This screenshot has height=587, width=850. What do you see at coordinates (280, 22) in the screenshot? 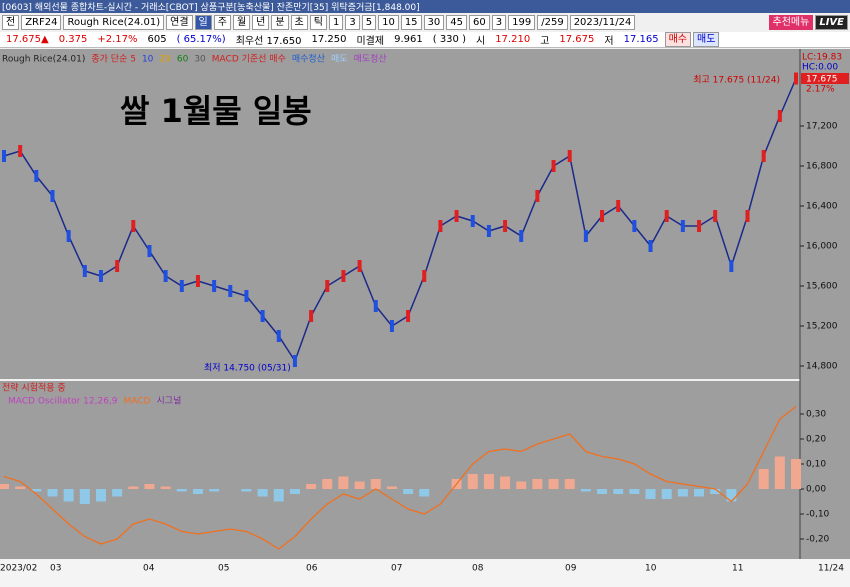
I see `toolbar-button: 분` at bounding box center [280, 22].